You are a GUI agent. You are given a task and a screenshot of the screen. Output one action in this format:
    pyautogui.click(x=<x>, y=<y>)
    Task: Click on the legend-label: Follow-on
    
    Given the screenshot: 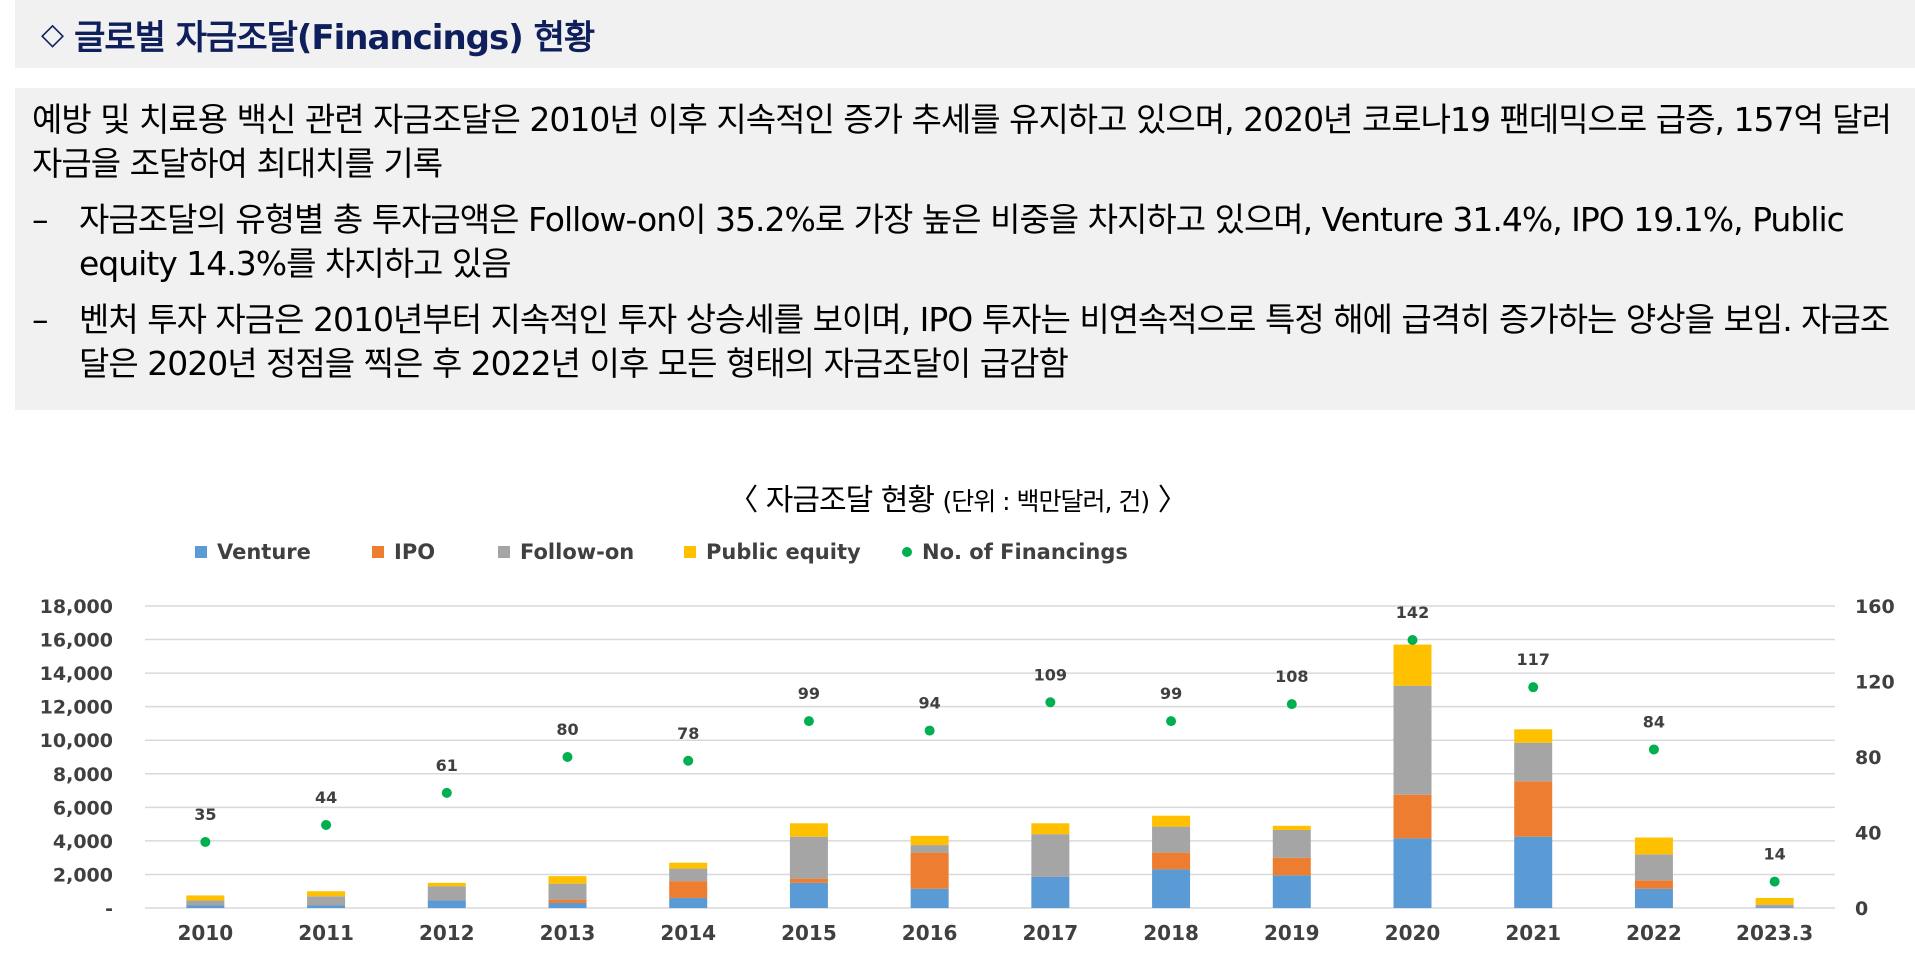 What is the action you would take?
    pyautogui.click(x=577, y=552)
    